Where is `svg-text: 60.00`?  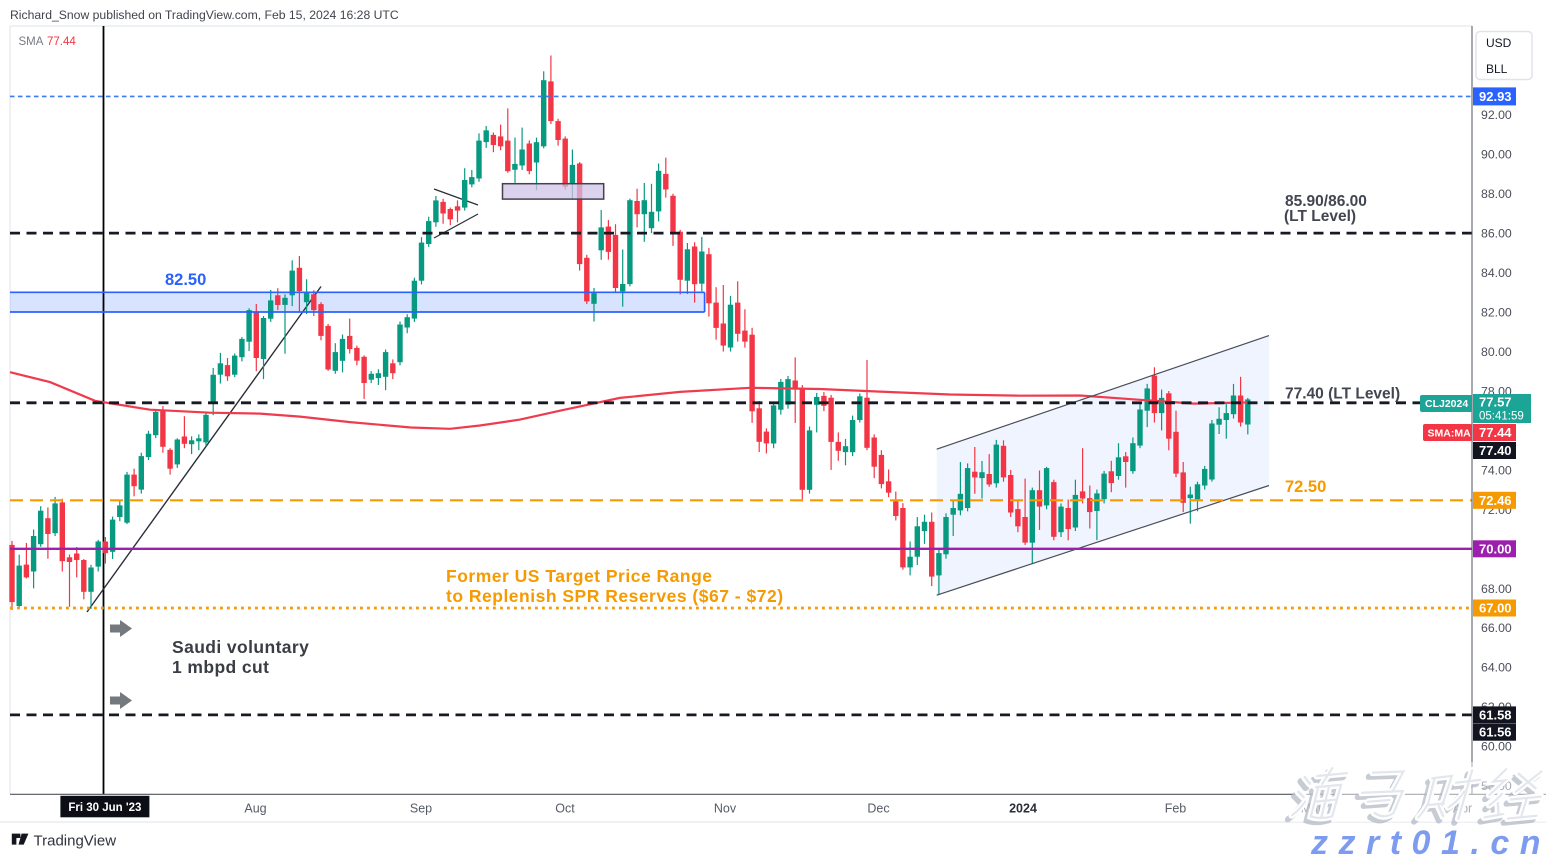
svg-text: 60.00 is located at coordinates (1496, 747).